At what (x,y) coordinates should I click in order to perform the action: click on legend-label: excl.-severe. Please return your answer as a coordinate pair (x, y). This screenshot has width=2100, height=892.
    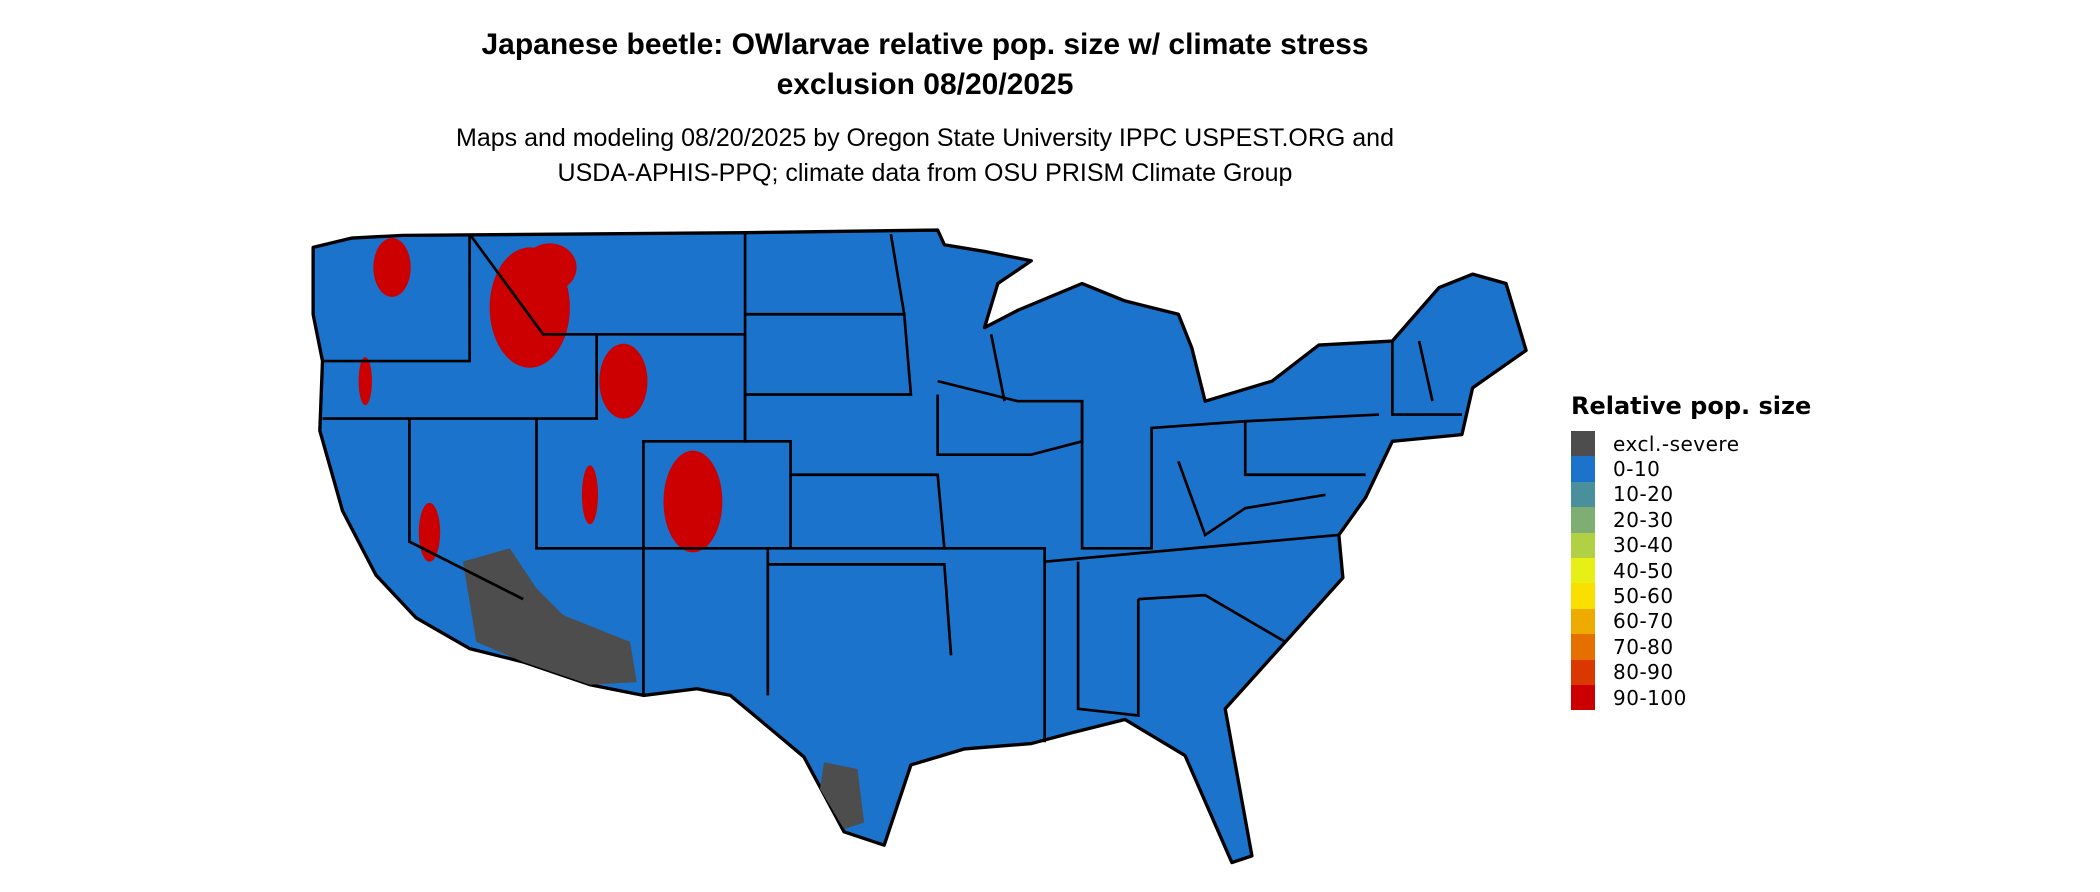
    Looking at the image, I should click on (1676, 443).